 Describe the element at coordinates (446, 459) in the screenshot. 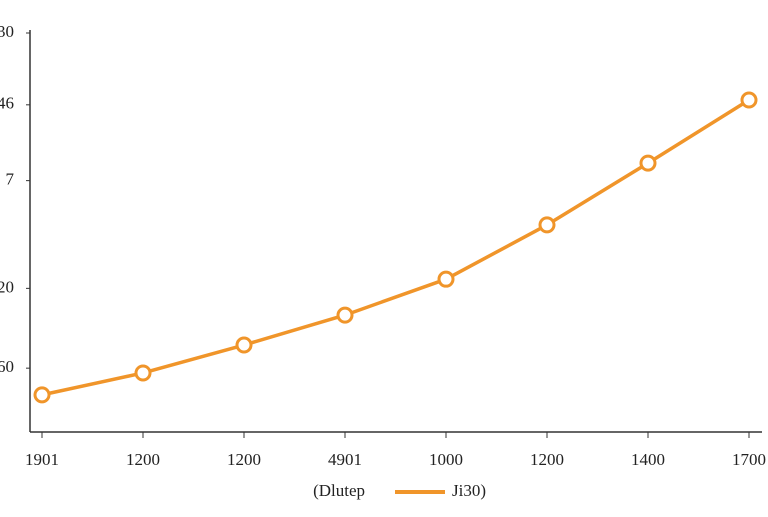

I see `x-tick-label: 1000` at that location.